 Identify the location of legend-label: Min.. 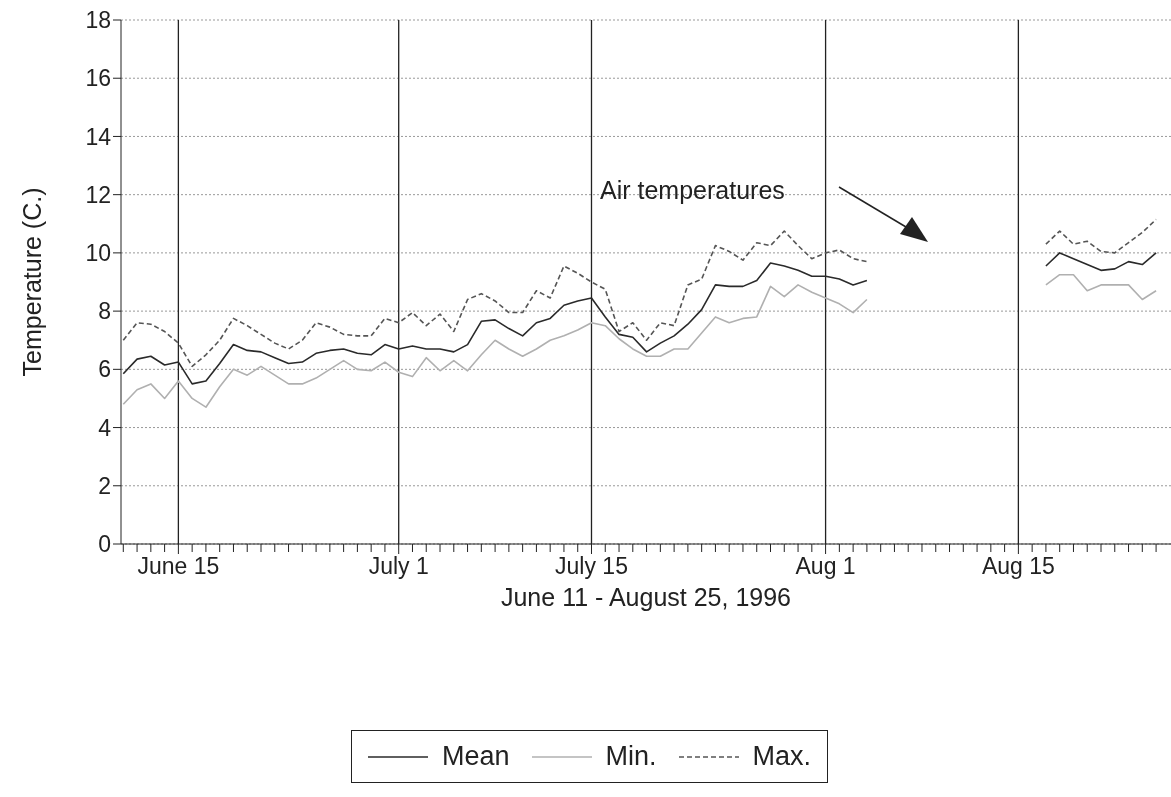
(631, 756).